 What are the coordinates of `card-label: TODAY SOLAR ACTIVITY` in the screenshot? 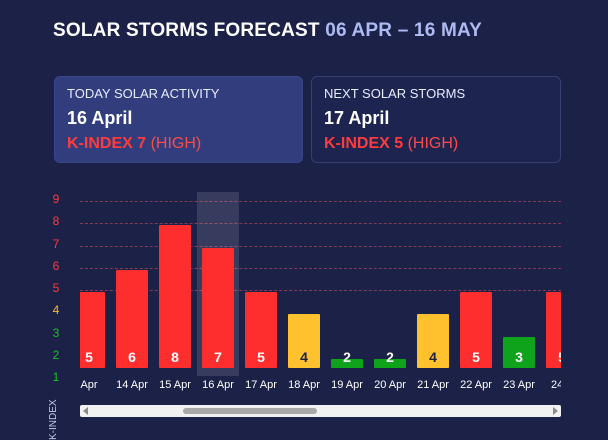 It's located at (143, 93).